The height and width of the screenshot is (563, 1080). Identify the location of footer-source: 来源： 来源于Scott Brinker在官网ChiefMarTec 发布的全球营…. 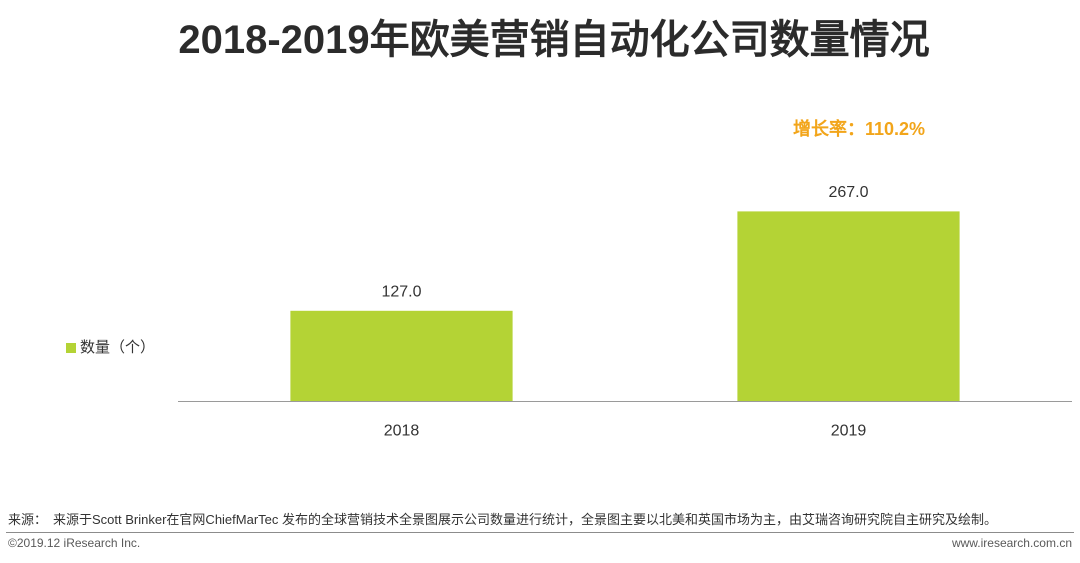
(540, 520).